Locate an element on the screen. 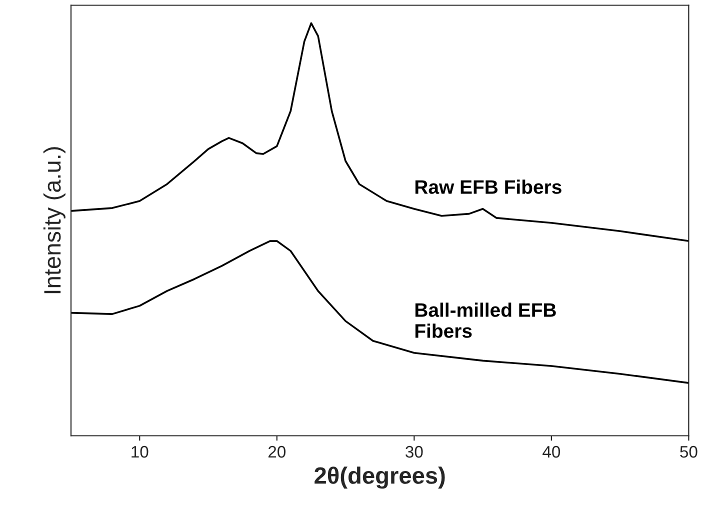  series-label: Raw EFB Fibers is located at coordinates (488, 187).